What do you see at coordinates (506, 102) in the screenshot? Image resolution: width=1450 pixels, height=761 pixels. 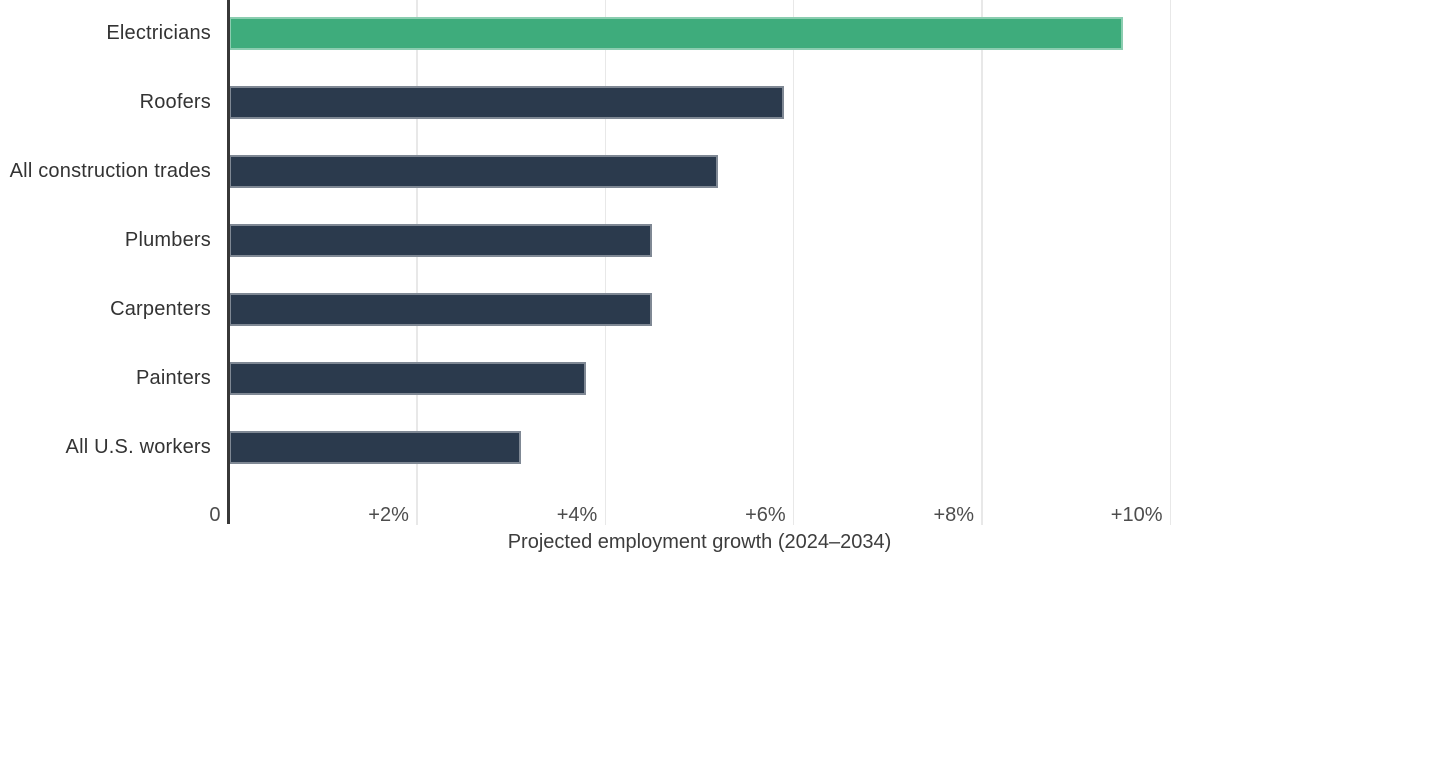 I see `bar-roofers` at bounding box center [506, 102].